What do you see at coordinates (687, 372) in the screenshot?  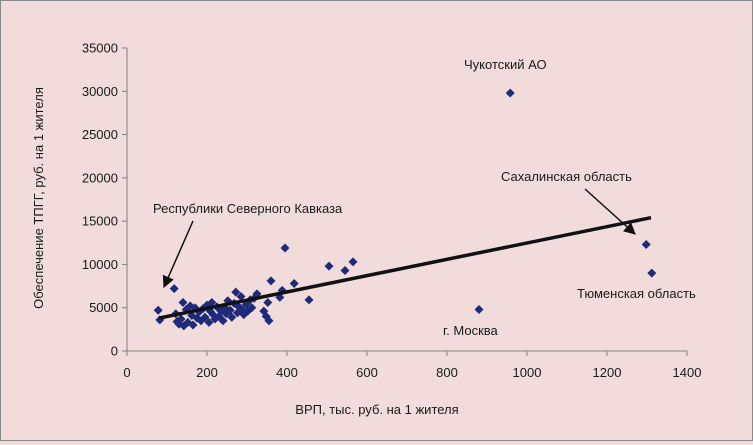 I see `x-tick-label: 1400` at bounding box center [687, 372].